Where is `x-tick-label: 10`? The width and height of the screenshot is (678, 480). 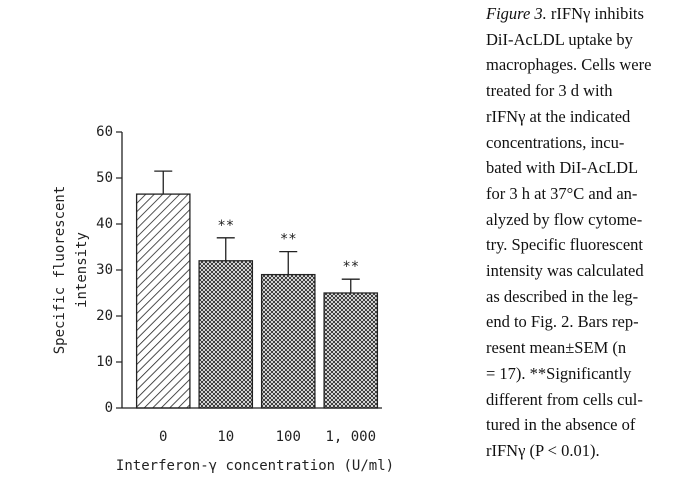 x-tick-label: 10 is located at coordinates (225, 437).